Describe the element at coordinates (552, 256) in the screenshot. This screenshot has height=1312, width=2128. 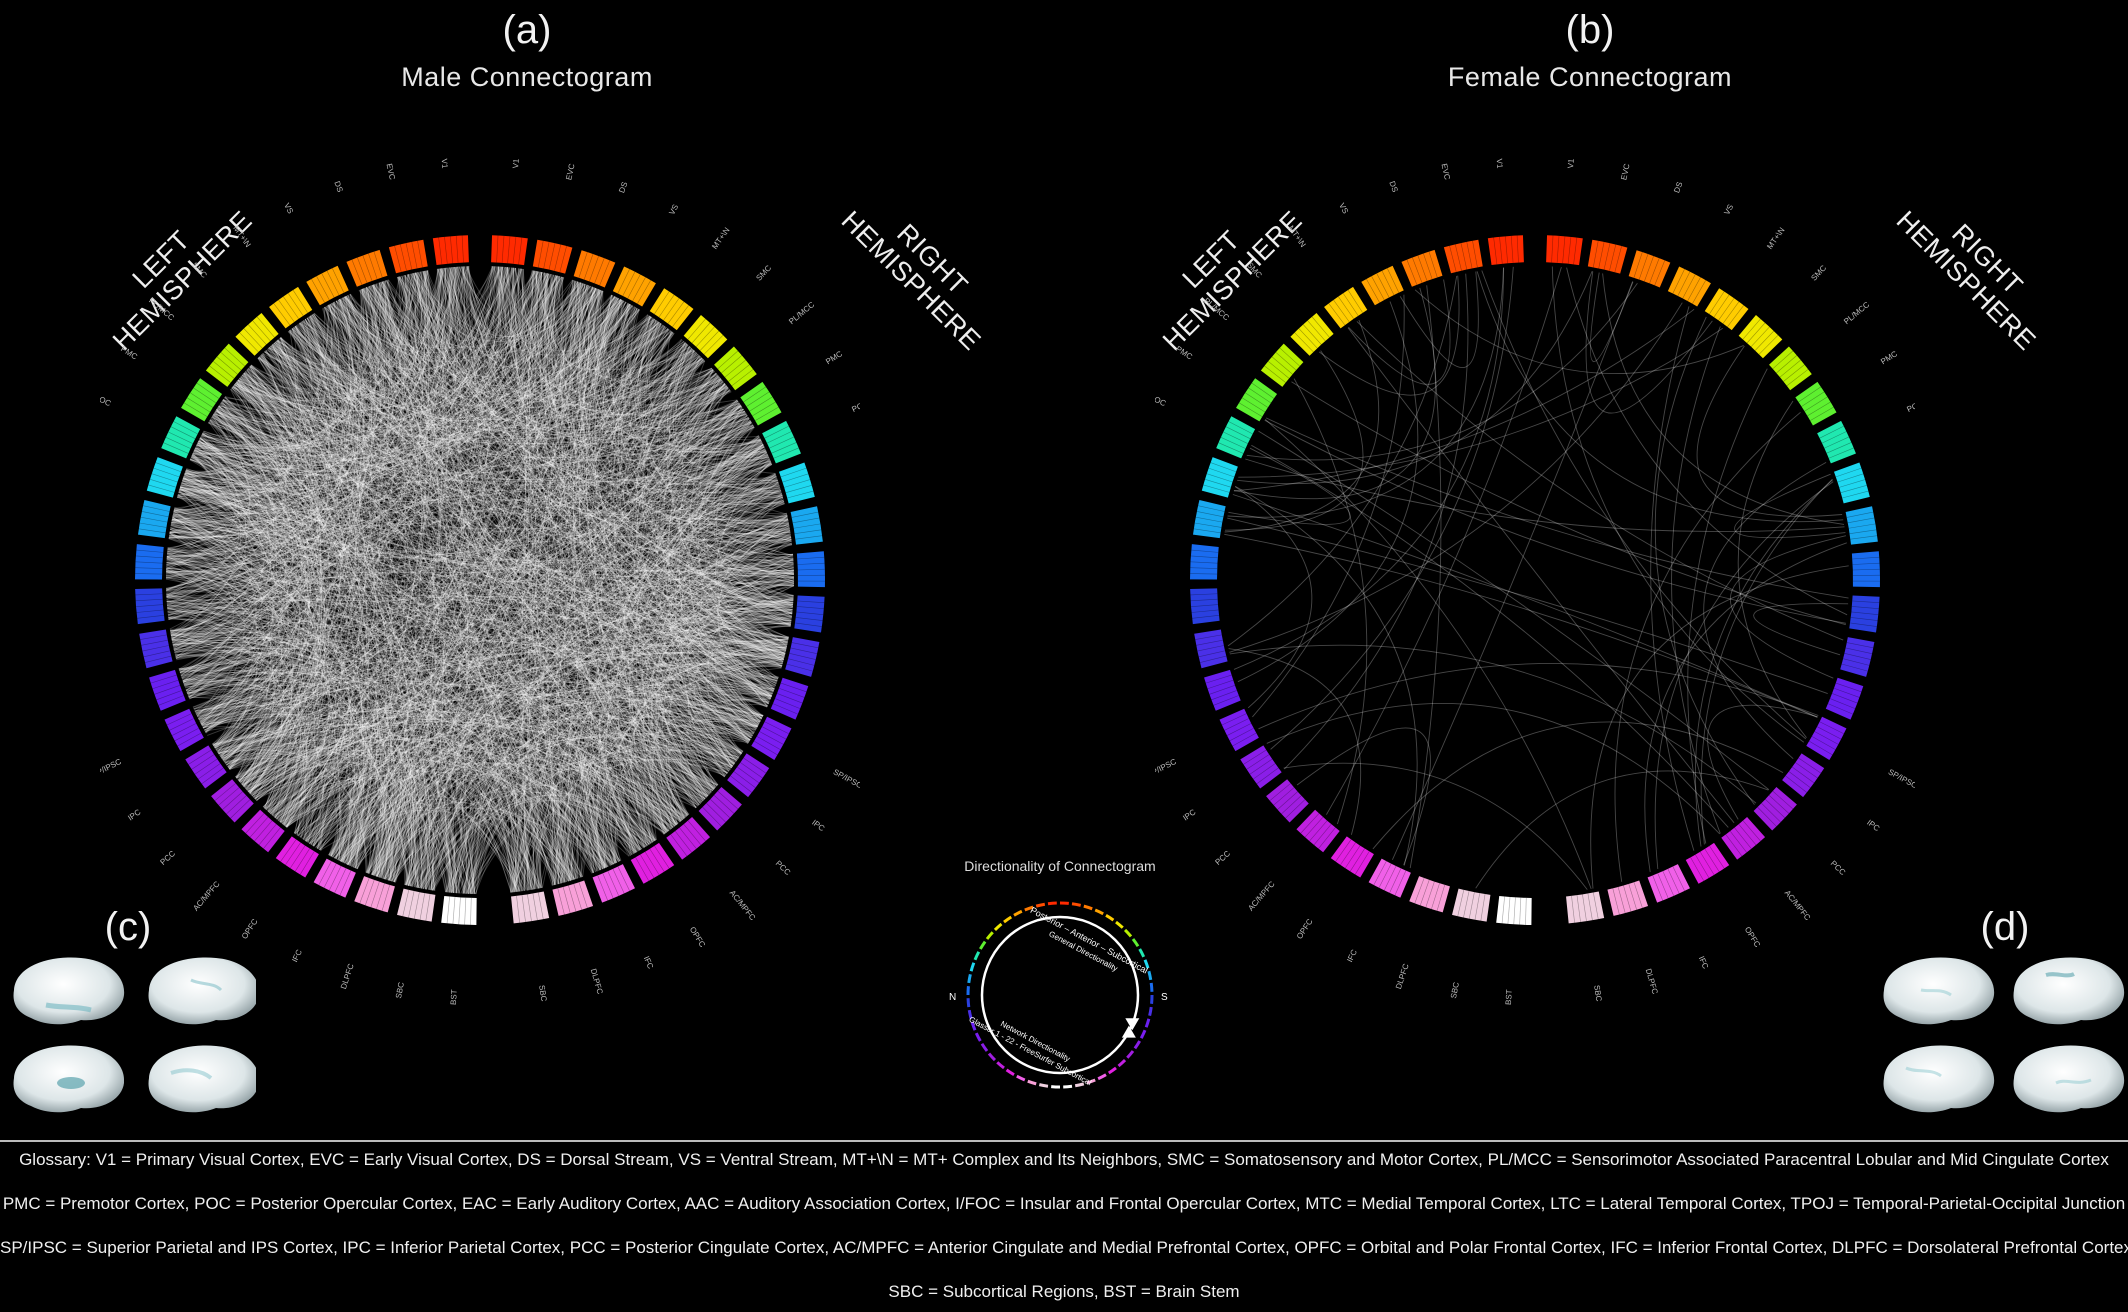
I see `region-segment` at that location.